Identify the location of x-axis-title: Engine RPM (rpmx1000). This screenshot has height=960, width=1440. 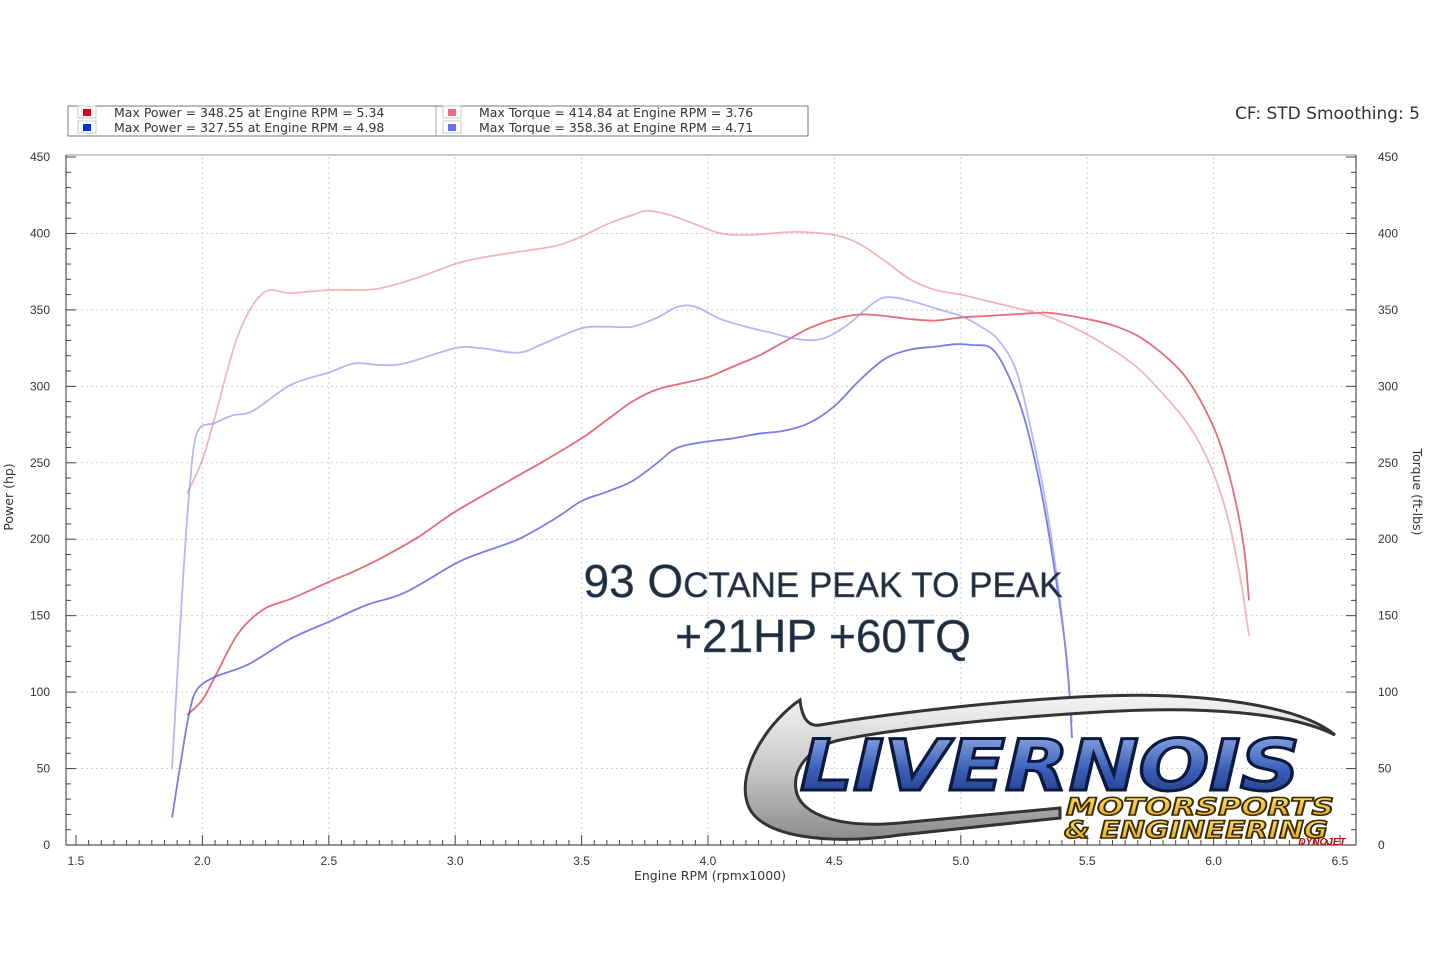
(710, 875).